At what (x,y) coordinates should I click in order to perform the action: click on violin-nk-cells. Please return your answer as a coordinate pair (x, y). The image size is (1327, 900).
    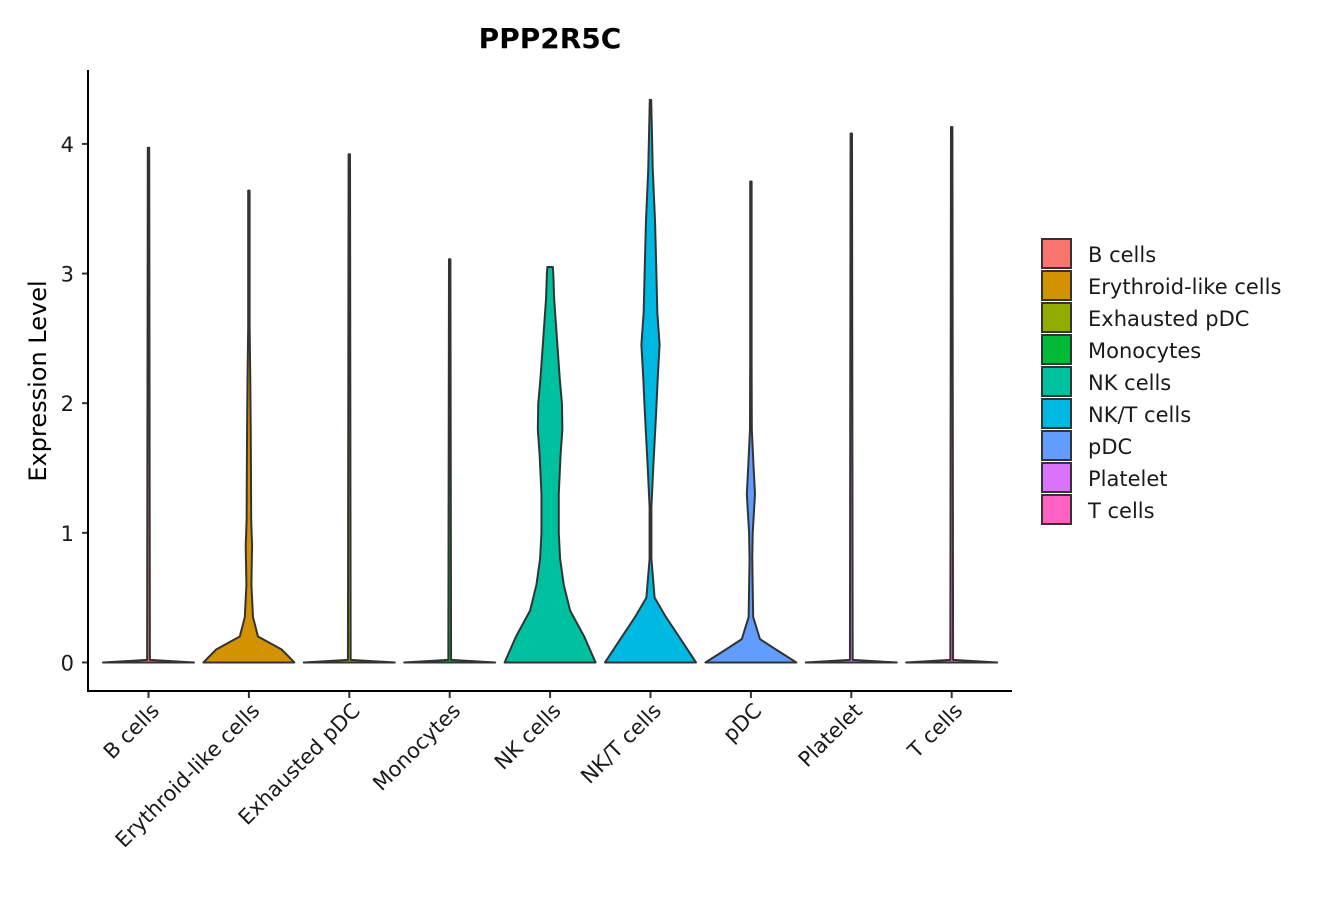
    Looking at the image, I should click on (550, 465).